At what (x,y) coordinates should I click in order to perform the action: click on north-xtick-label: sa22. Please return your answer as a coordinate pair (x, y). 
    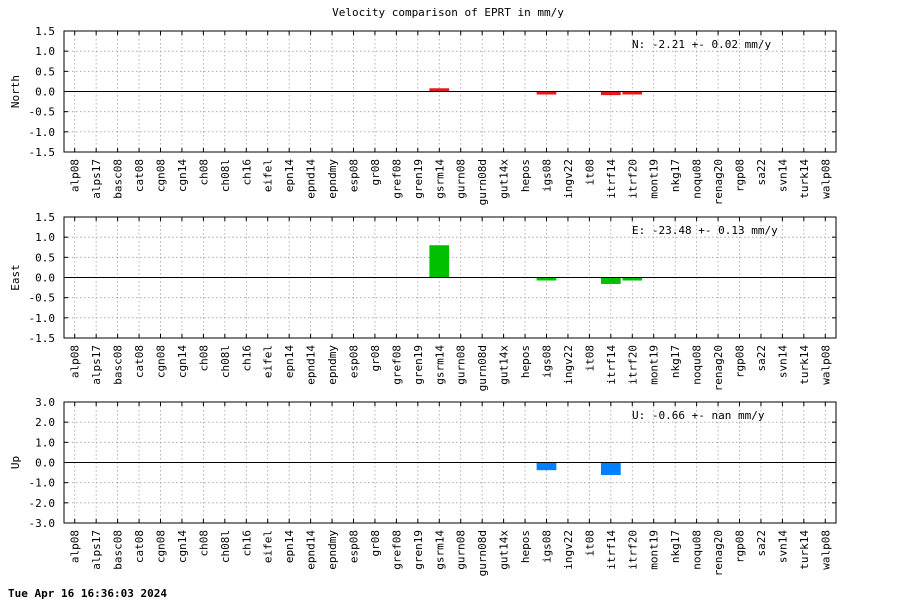
    Looking at the image, I should click on (761, 172).